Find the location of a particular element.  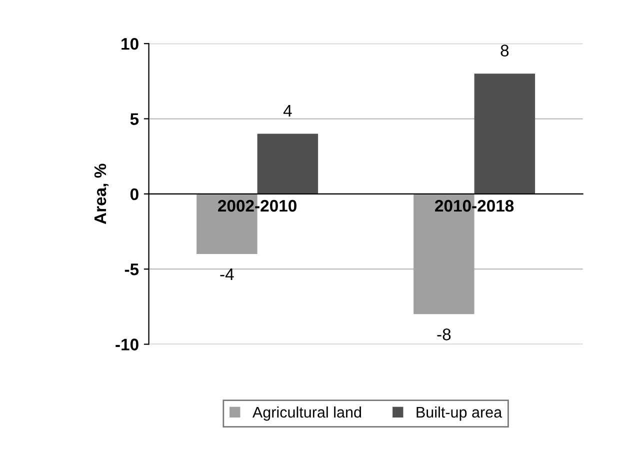

y-axis-title: Area, % is located at coordinates (101, 194).